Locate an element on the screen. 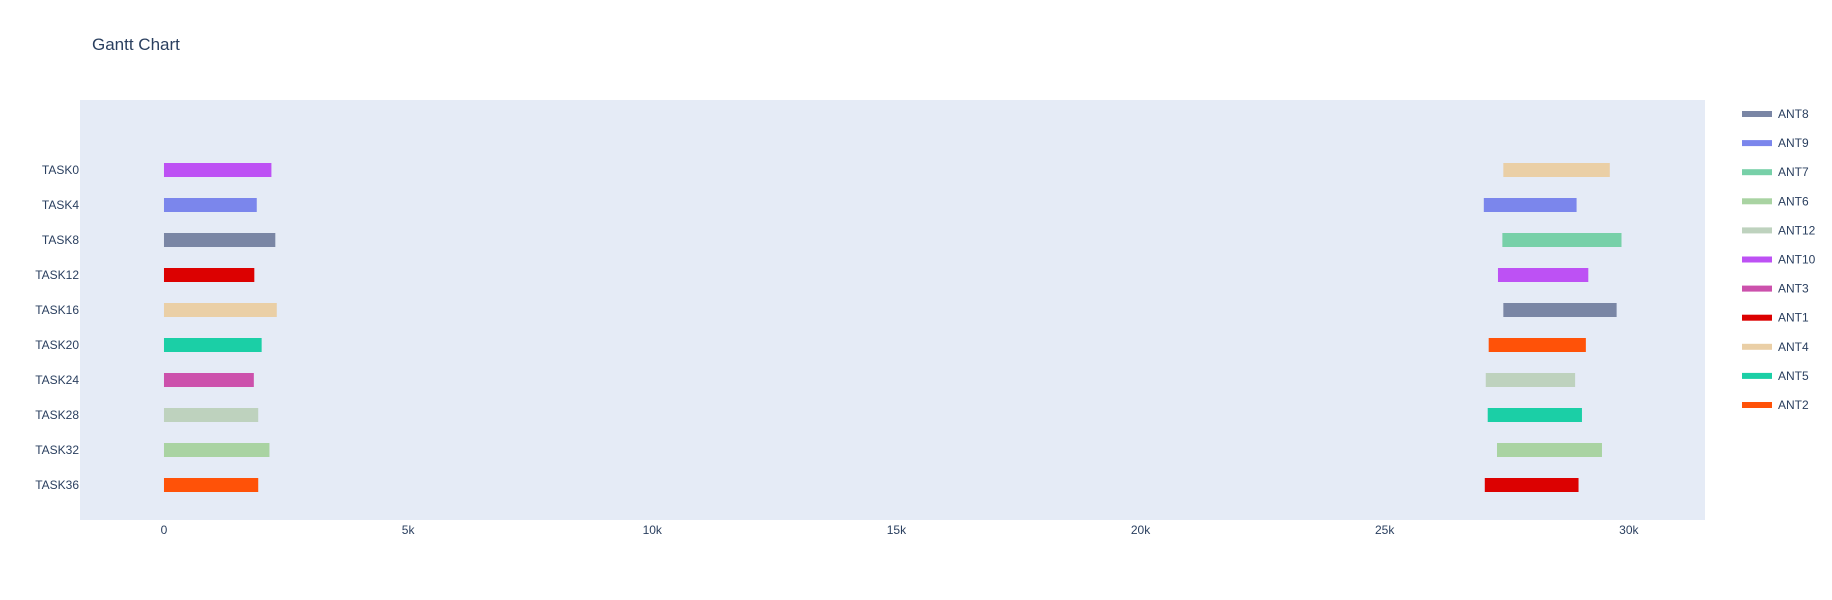 This screenshot has height=600, width=1832. legend-item-ant10: ANT10 is located at coordinates (1779, 260).